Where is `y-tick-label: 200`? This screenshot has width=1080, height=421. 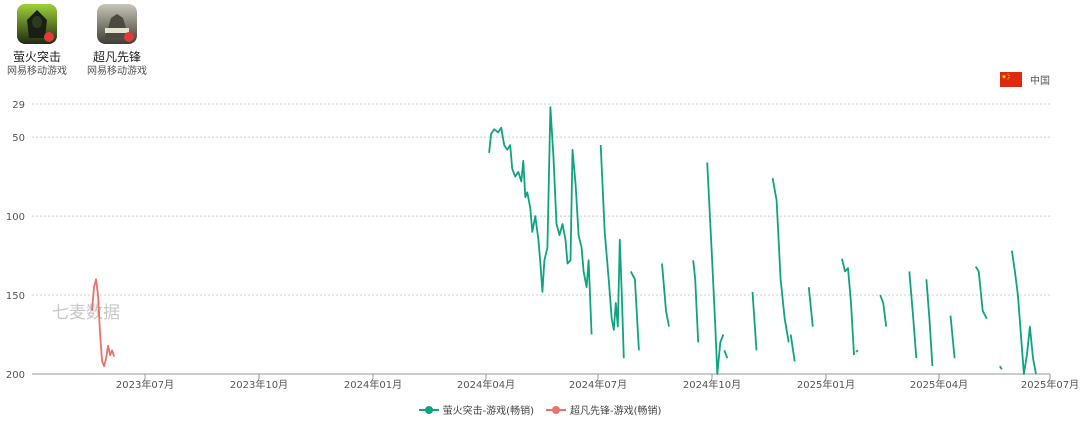 y-tick-label: 200 is located at coordinates (15, 375).